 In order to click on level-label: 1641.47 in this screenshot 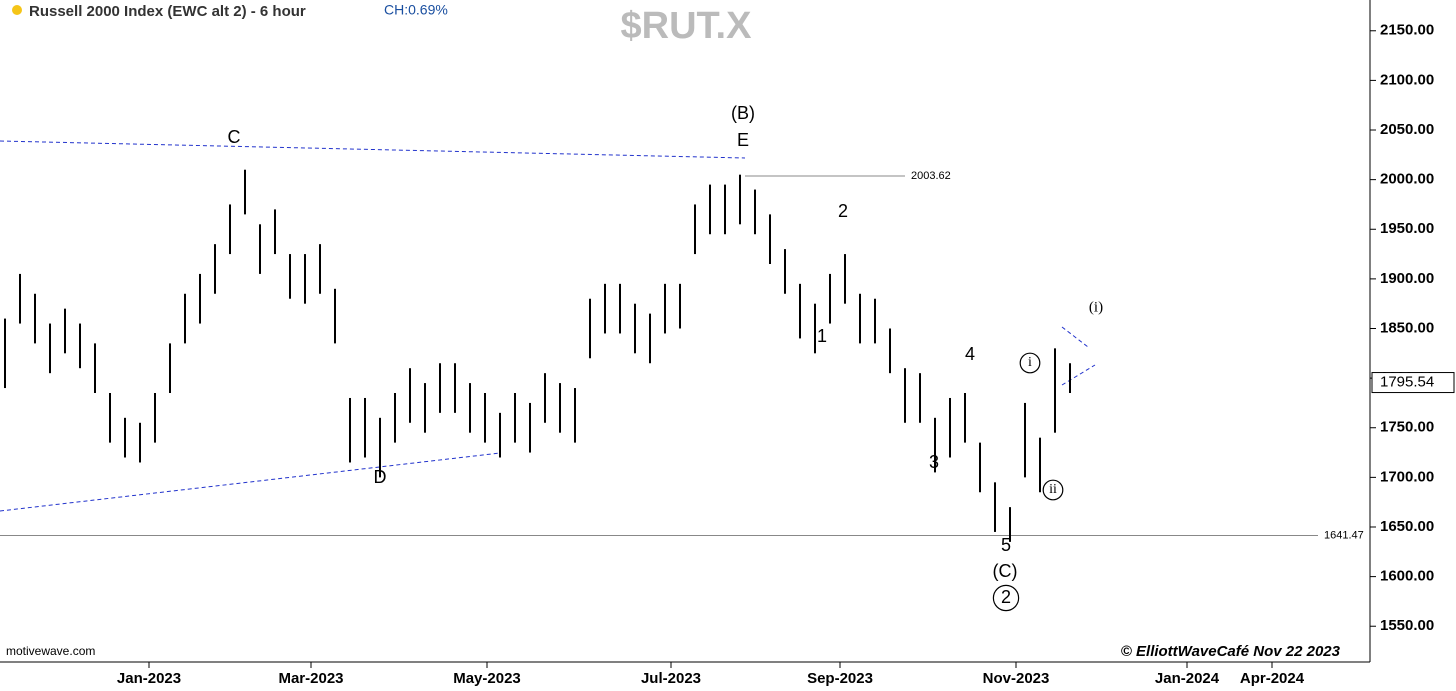, I will do `click(1344, 535)`.